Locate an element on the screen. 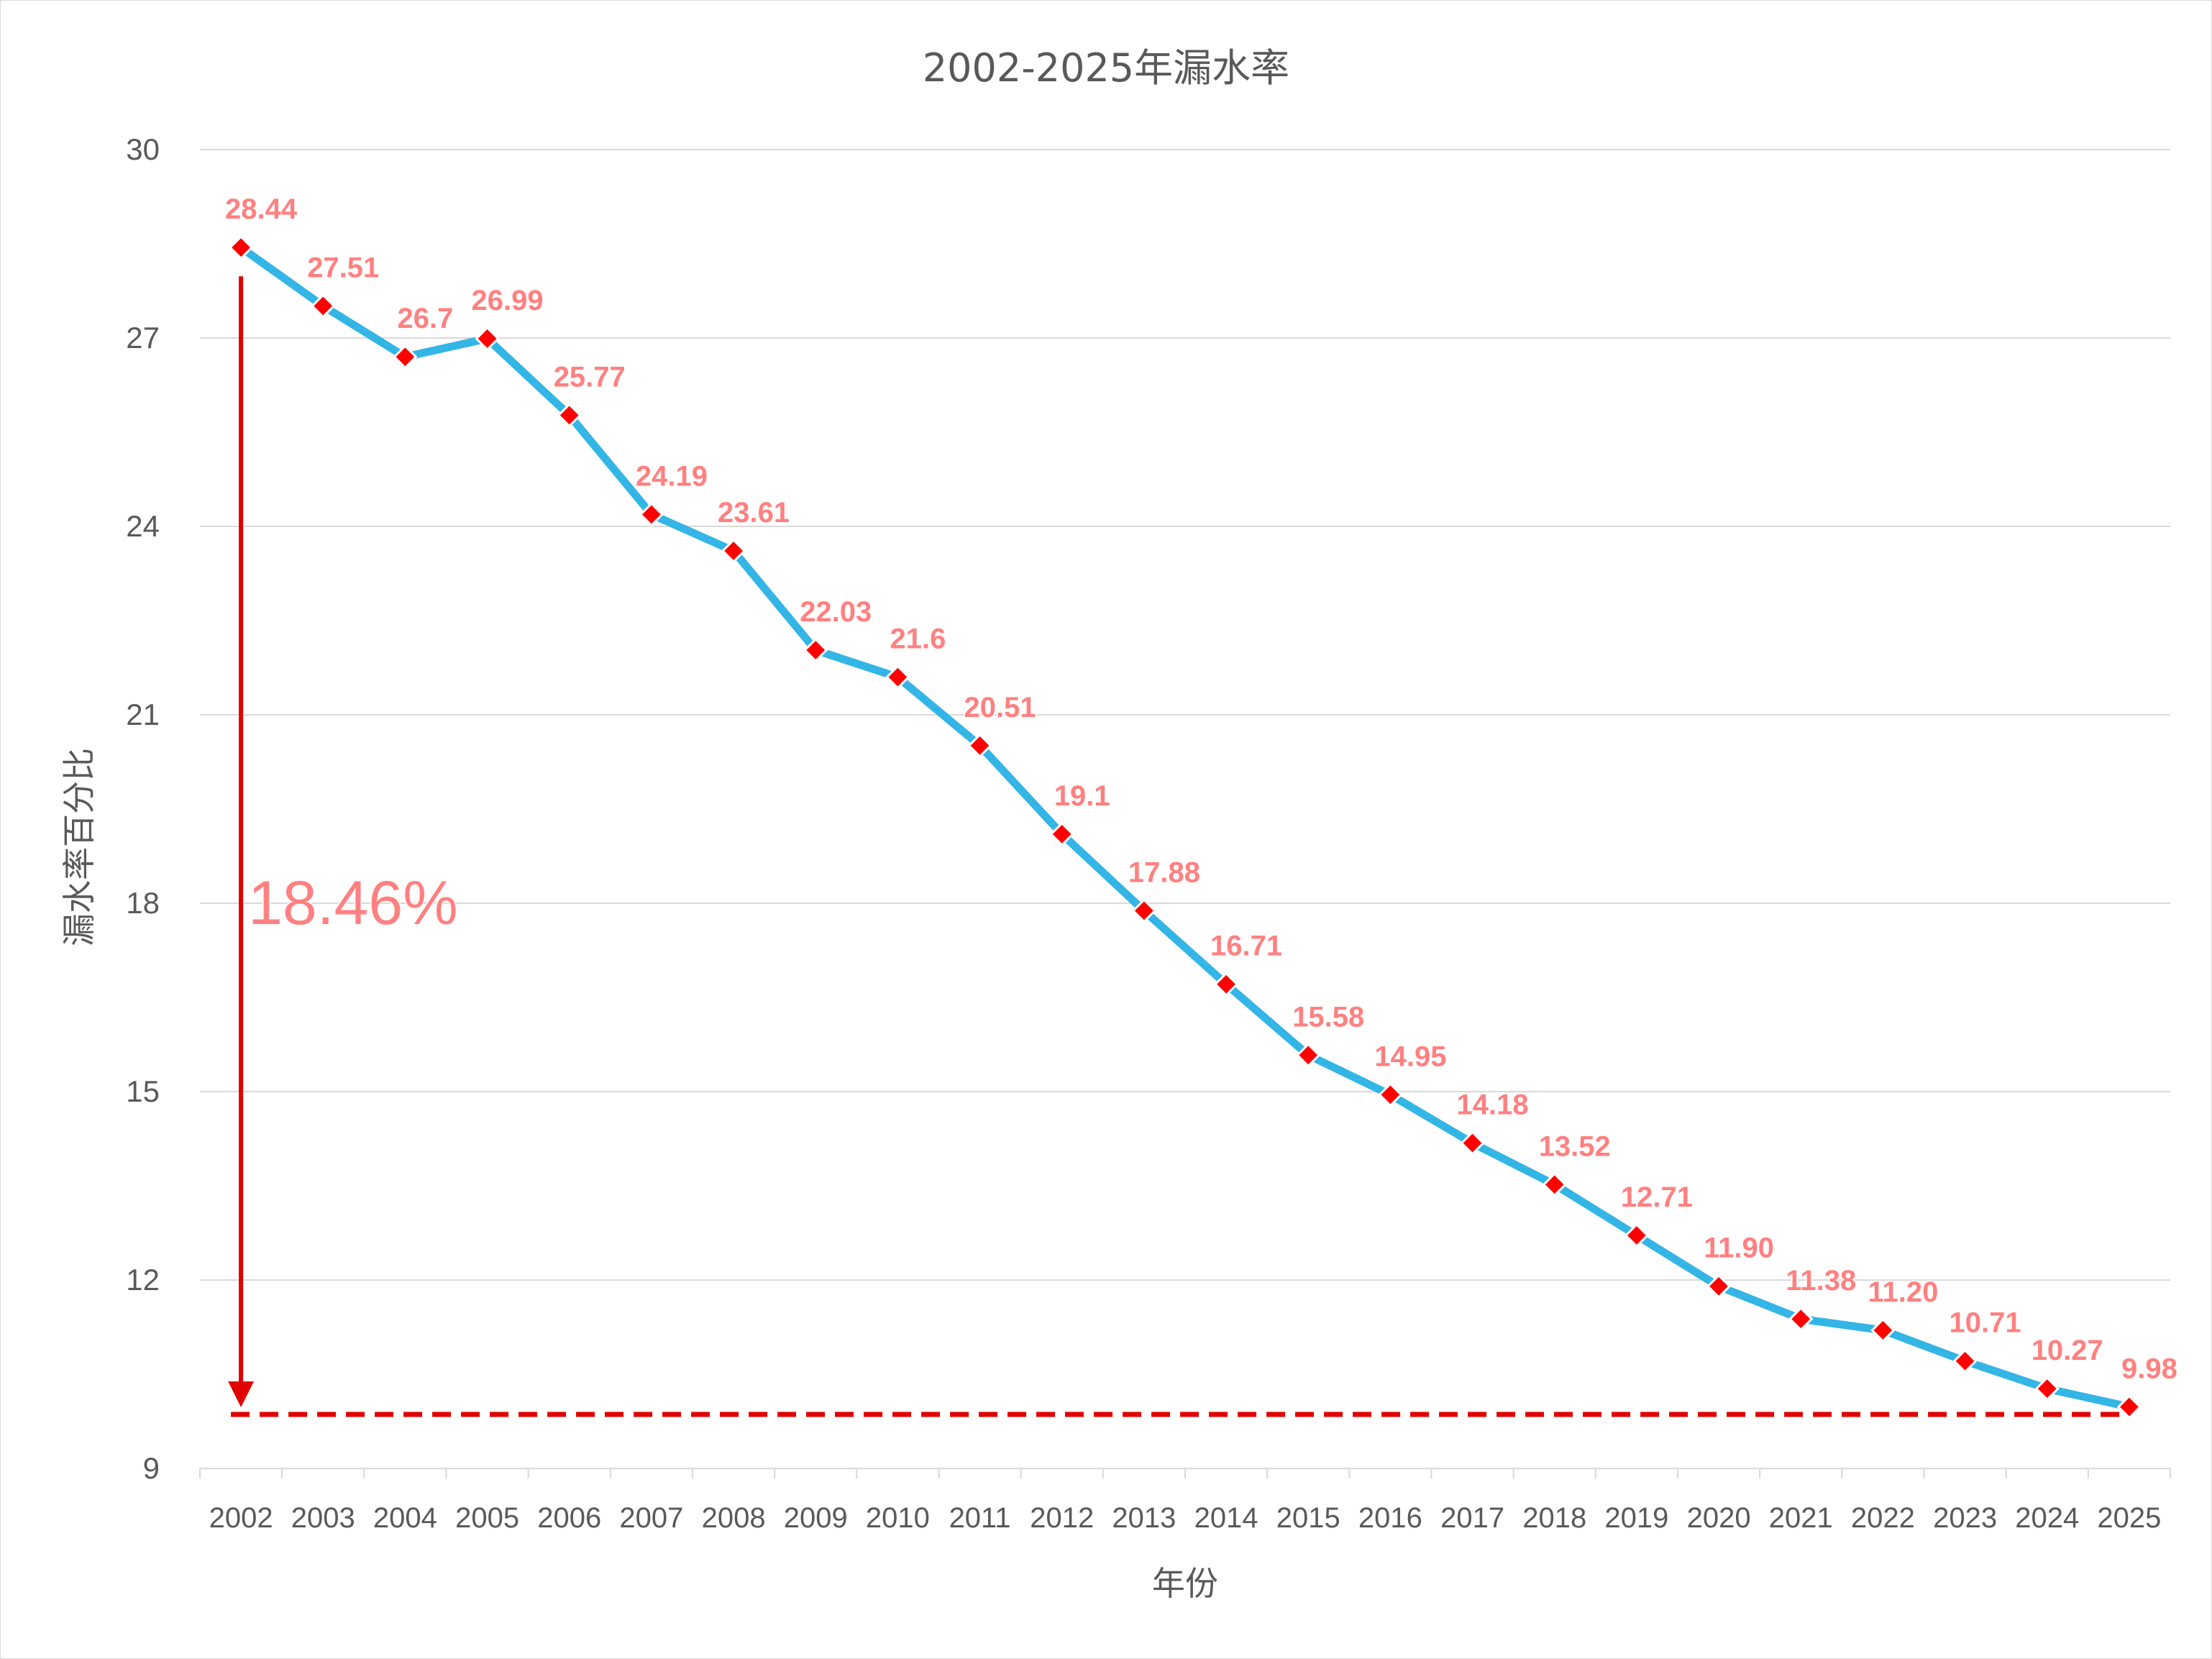 Image resolution: width=2212 pixels, height=1659 pixels. y-tick-label: 12 is located at coordinates (143, 1280).